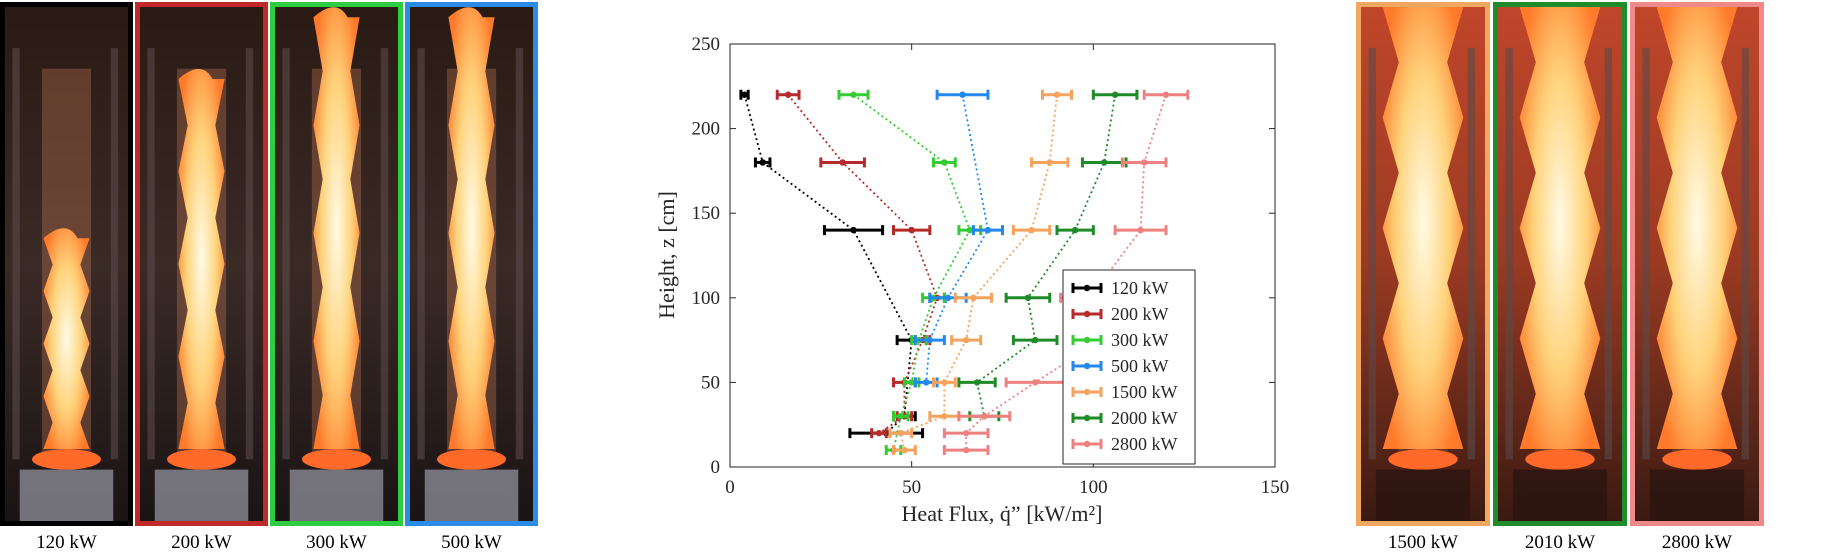 This screenshot has width=1828, height=558. Describe the element at coordinates (666, 255) in the screenshot. I see `y-axis-label: Height, z [cm]` at that location.